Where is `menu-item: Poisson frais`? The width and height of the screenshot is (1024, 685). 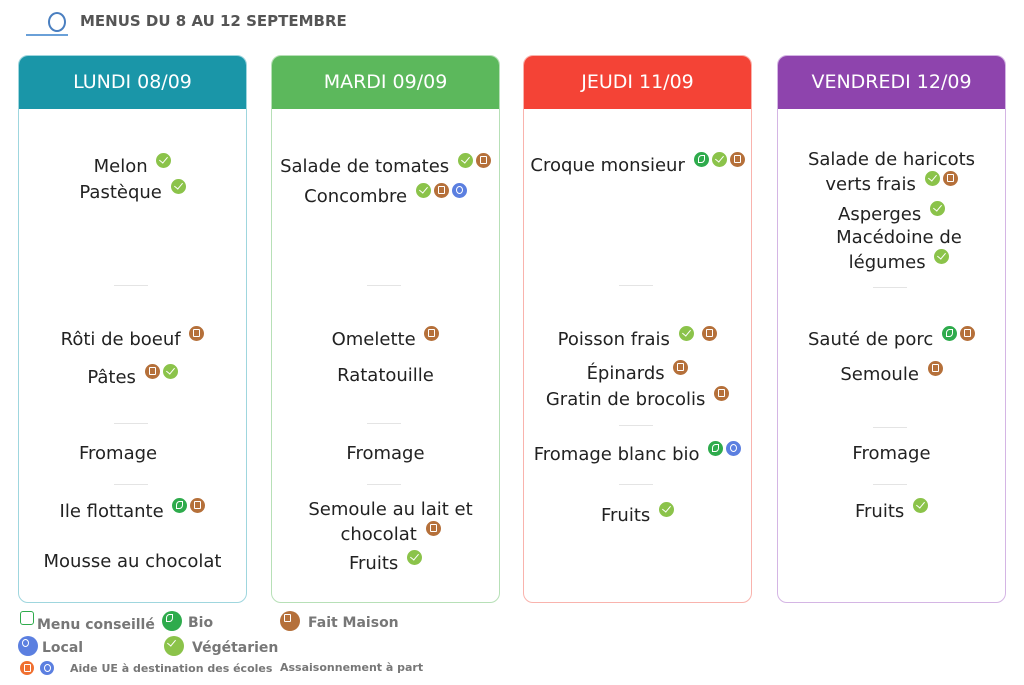
menu-item: Poisson frais is located at coordinates (637, 338).